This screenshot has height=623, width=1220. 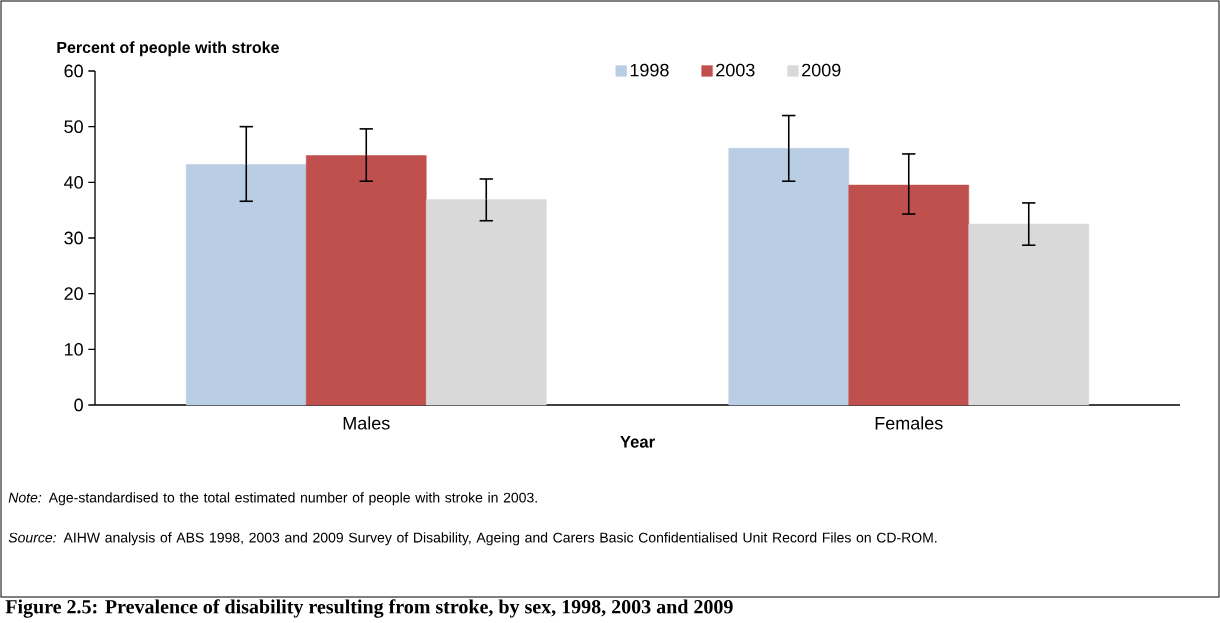 What do you see at coordinates (472, 539) in the screenshot?
I see `text: Source: AIHW analysis of ABS 1998, 2003 and 2009 Survey of Disability, Ageing and Carers Basic Confidentialised Unit Record Files on CD-ROM.` at bounding box center [472, 539].